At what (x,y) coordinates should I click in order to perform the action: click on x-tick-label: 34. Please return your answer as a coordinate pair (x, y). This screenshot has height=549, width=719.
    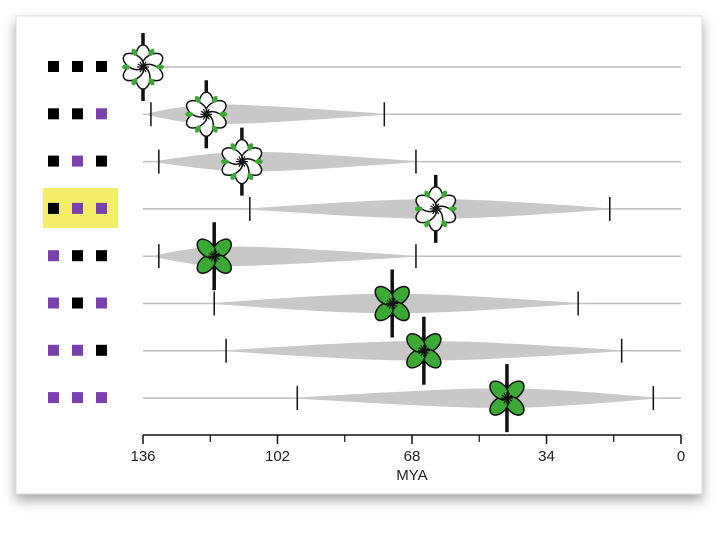
    Looking at the image, I should click on (546, 456).